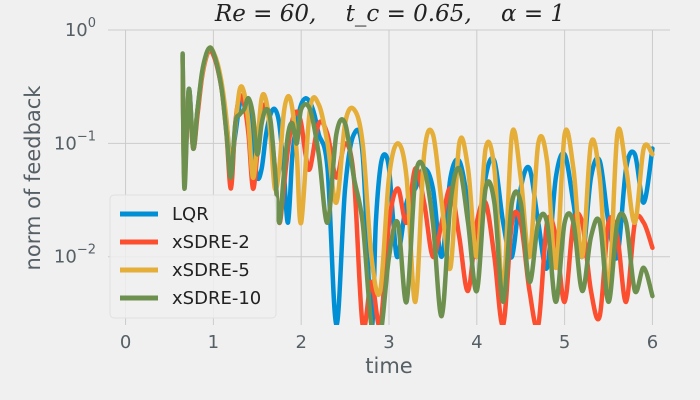  What do you see at coordinates (533, 14) in the screenshot?
I see `title-alpha: α = 1` at bounding box center [533, 14].